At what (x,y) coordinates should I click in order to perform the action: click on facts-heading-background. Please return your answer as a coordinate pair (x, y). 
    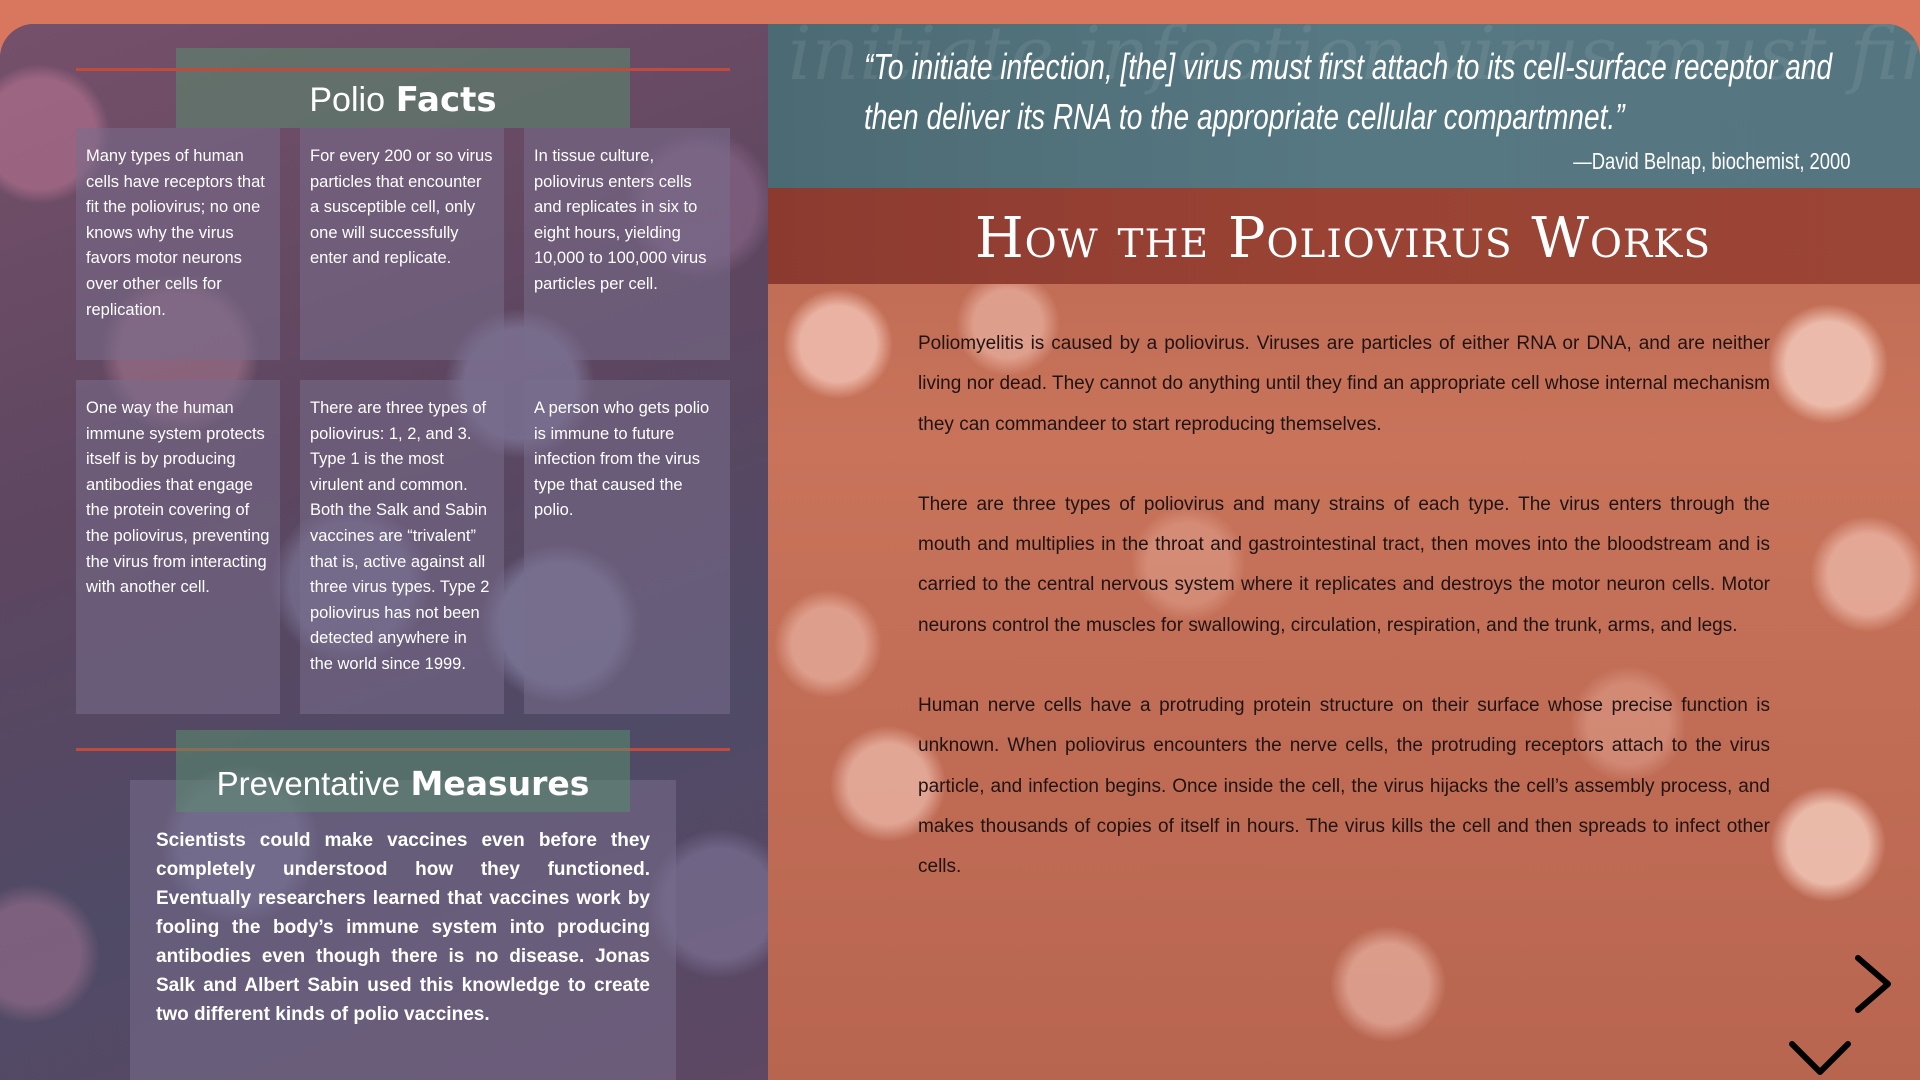
    Looking at the image, I should click on (403, 88).